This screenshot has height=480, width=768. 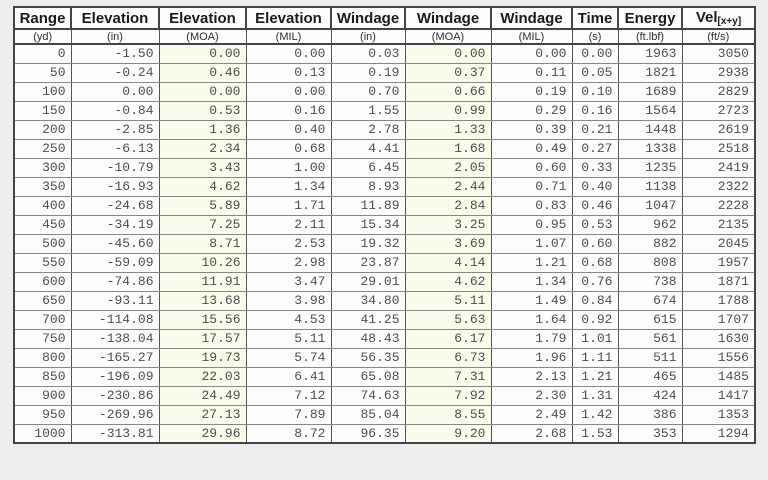 I want to click on cell: 950, so click(x=42, y=414).